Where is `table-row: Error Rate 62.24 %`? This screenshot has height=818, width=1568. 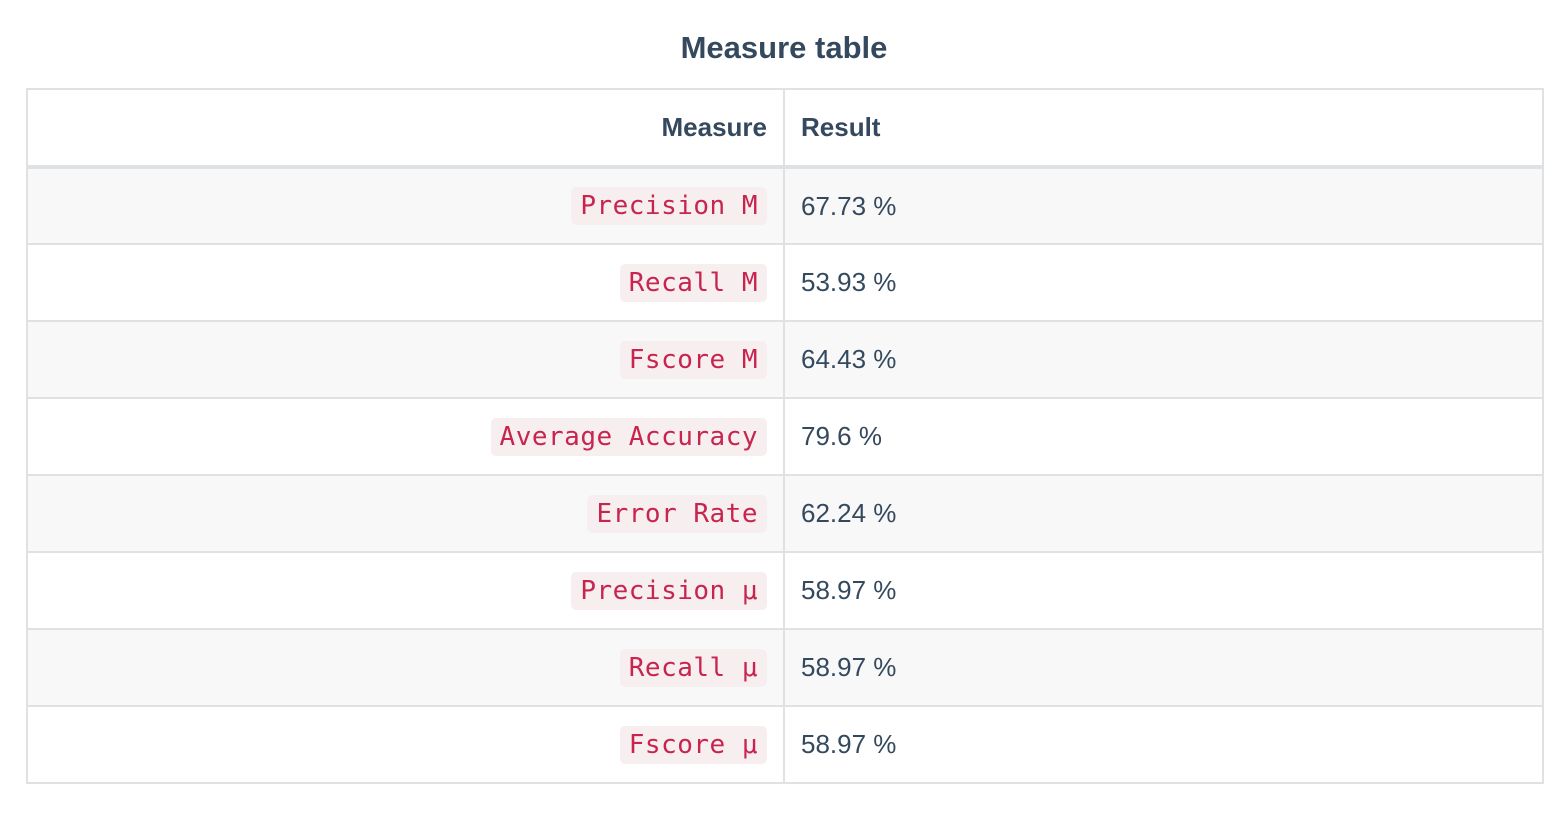
table-row: Error Rate 62.24 % is located at coordinates (785, 513).